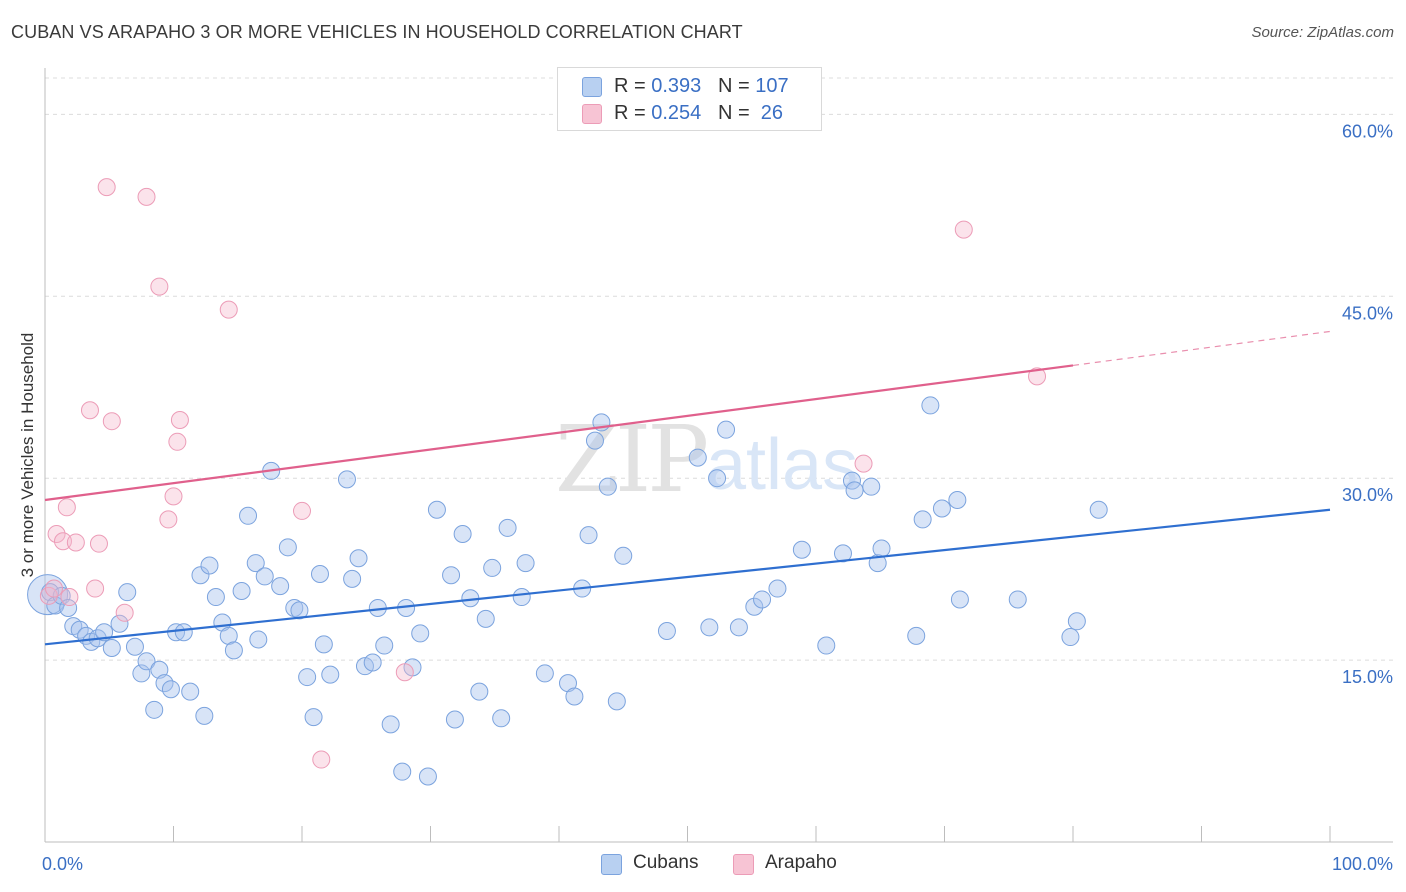 The image size is (1406, 892). Describe the element at coordinates (1367, 313) in the screenshot. I see `y-tick-label: 45.0%` at that location.